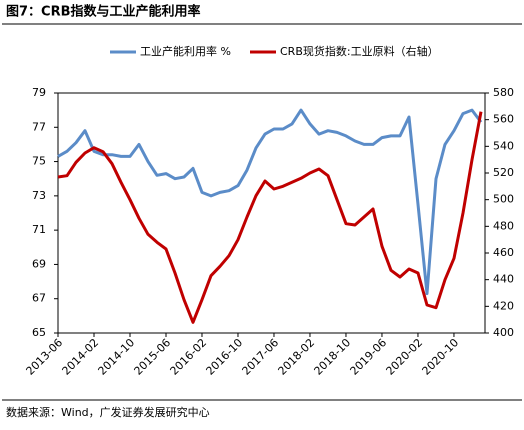  What do you see at coordinates (405, 357) in the screenshot?
I see `x-tick-label: 2020-02` at bounding box center [405, 357].